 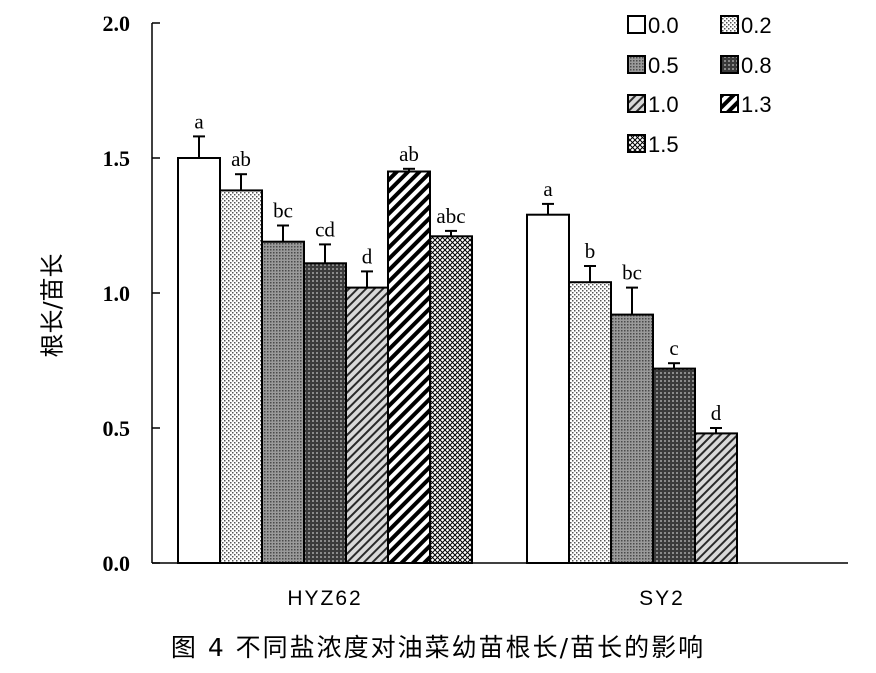 I want to click on x-tick-label: SY2, so click(x=662, y=598).